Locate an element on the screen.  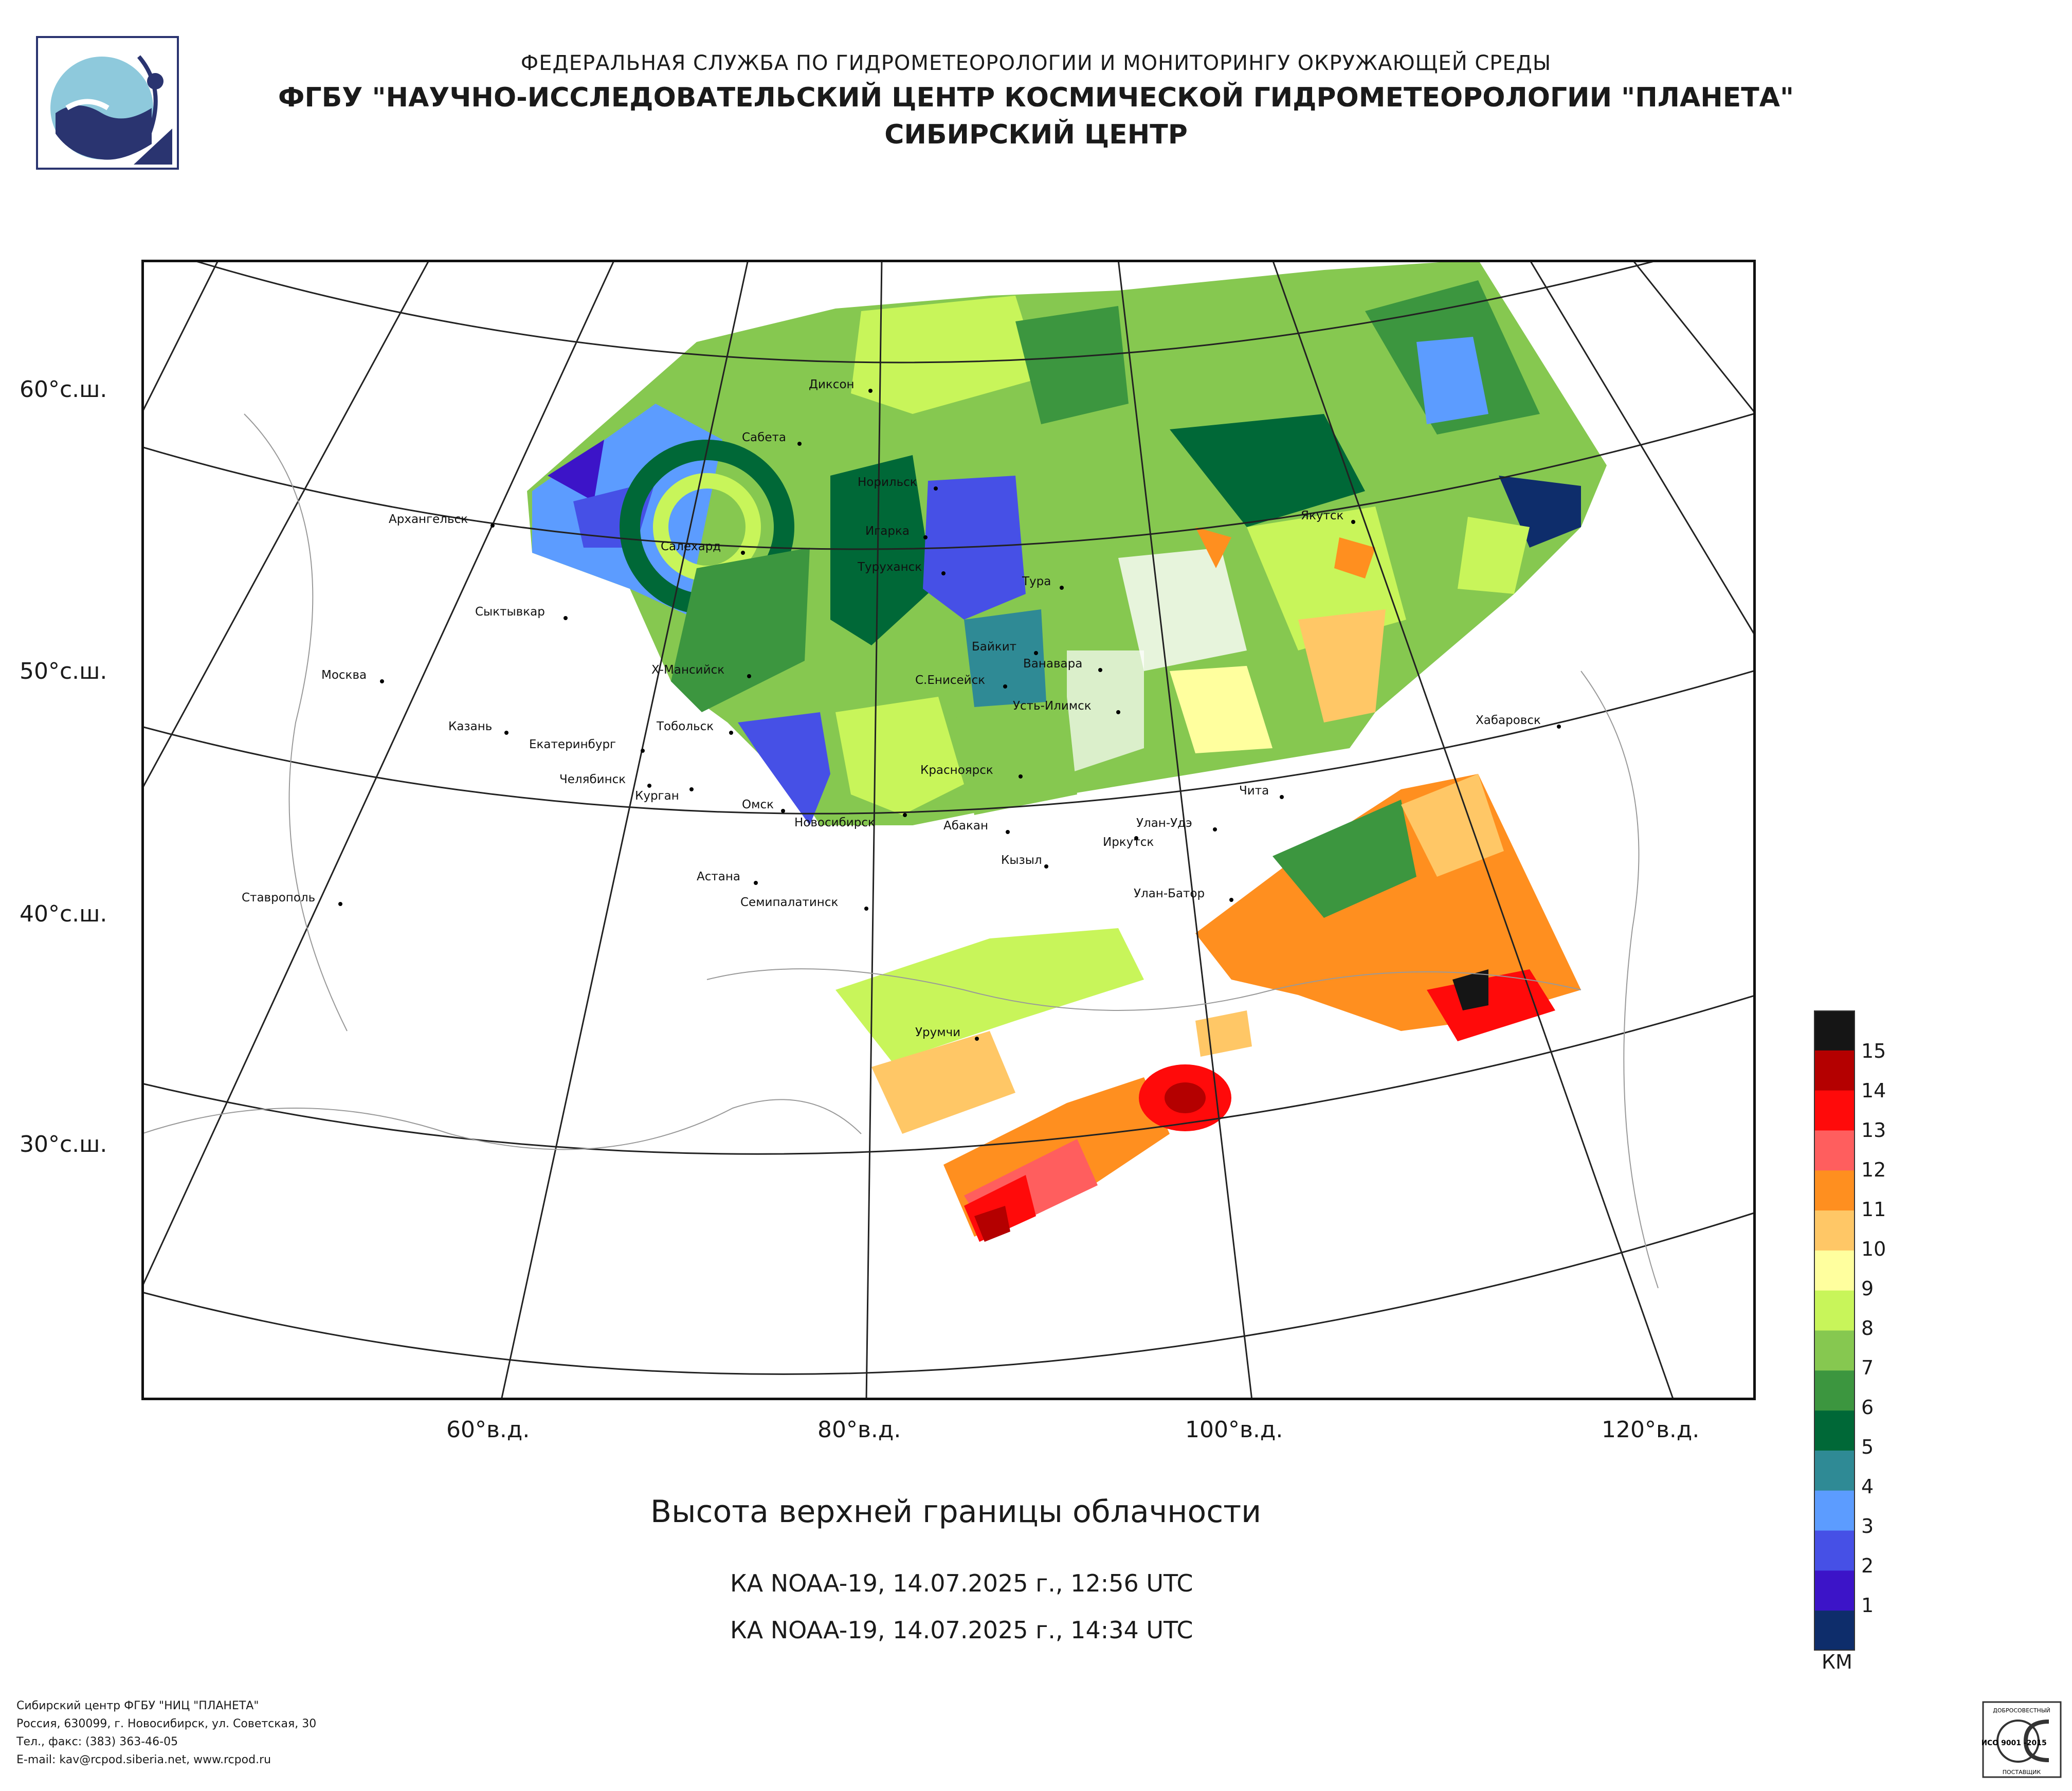
svg-text: Якутск is located at coordinates (1322, 515).